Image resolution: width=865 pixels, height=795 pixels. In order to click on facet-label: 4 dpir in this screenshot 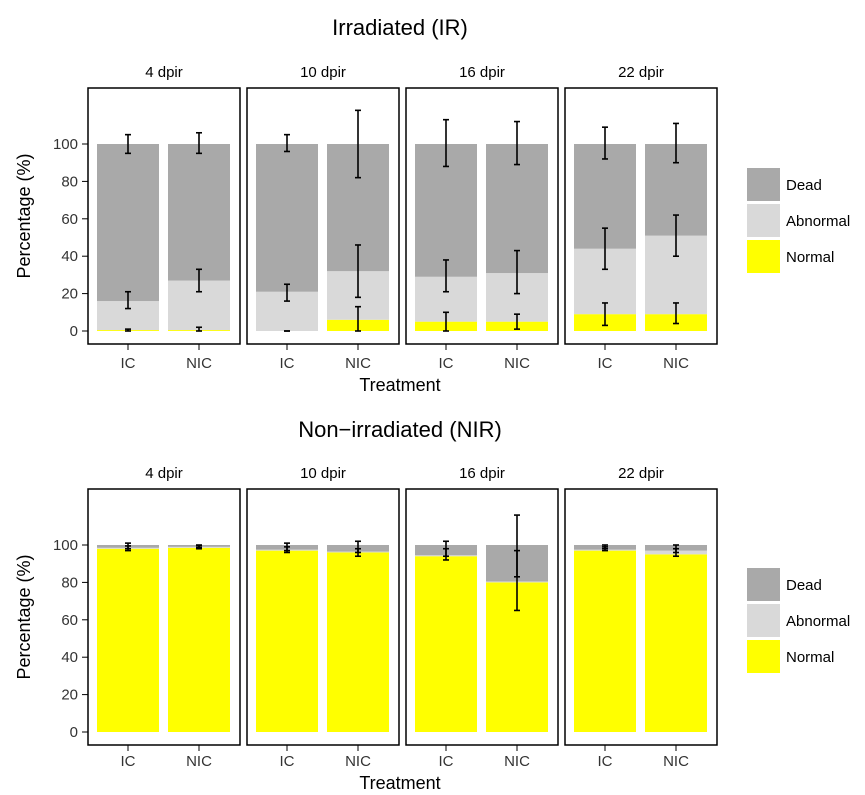, I will do `click(164, 473)`.